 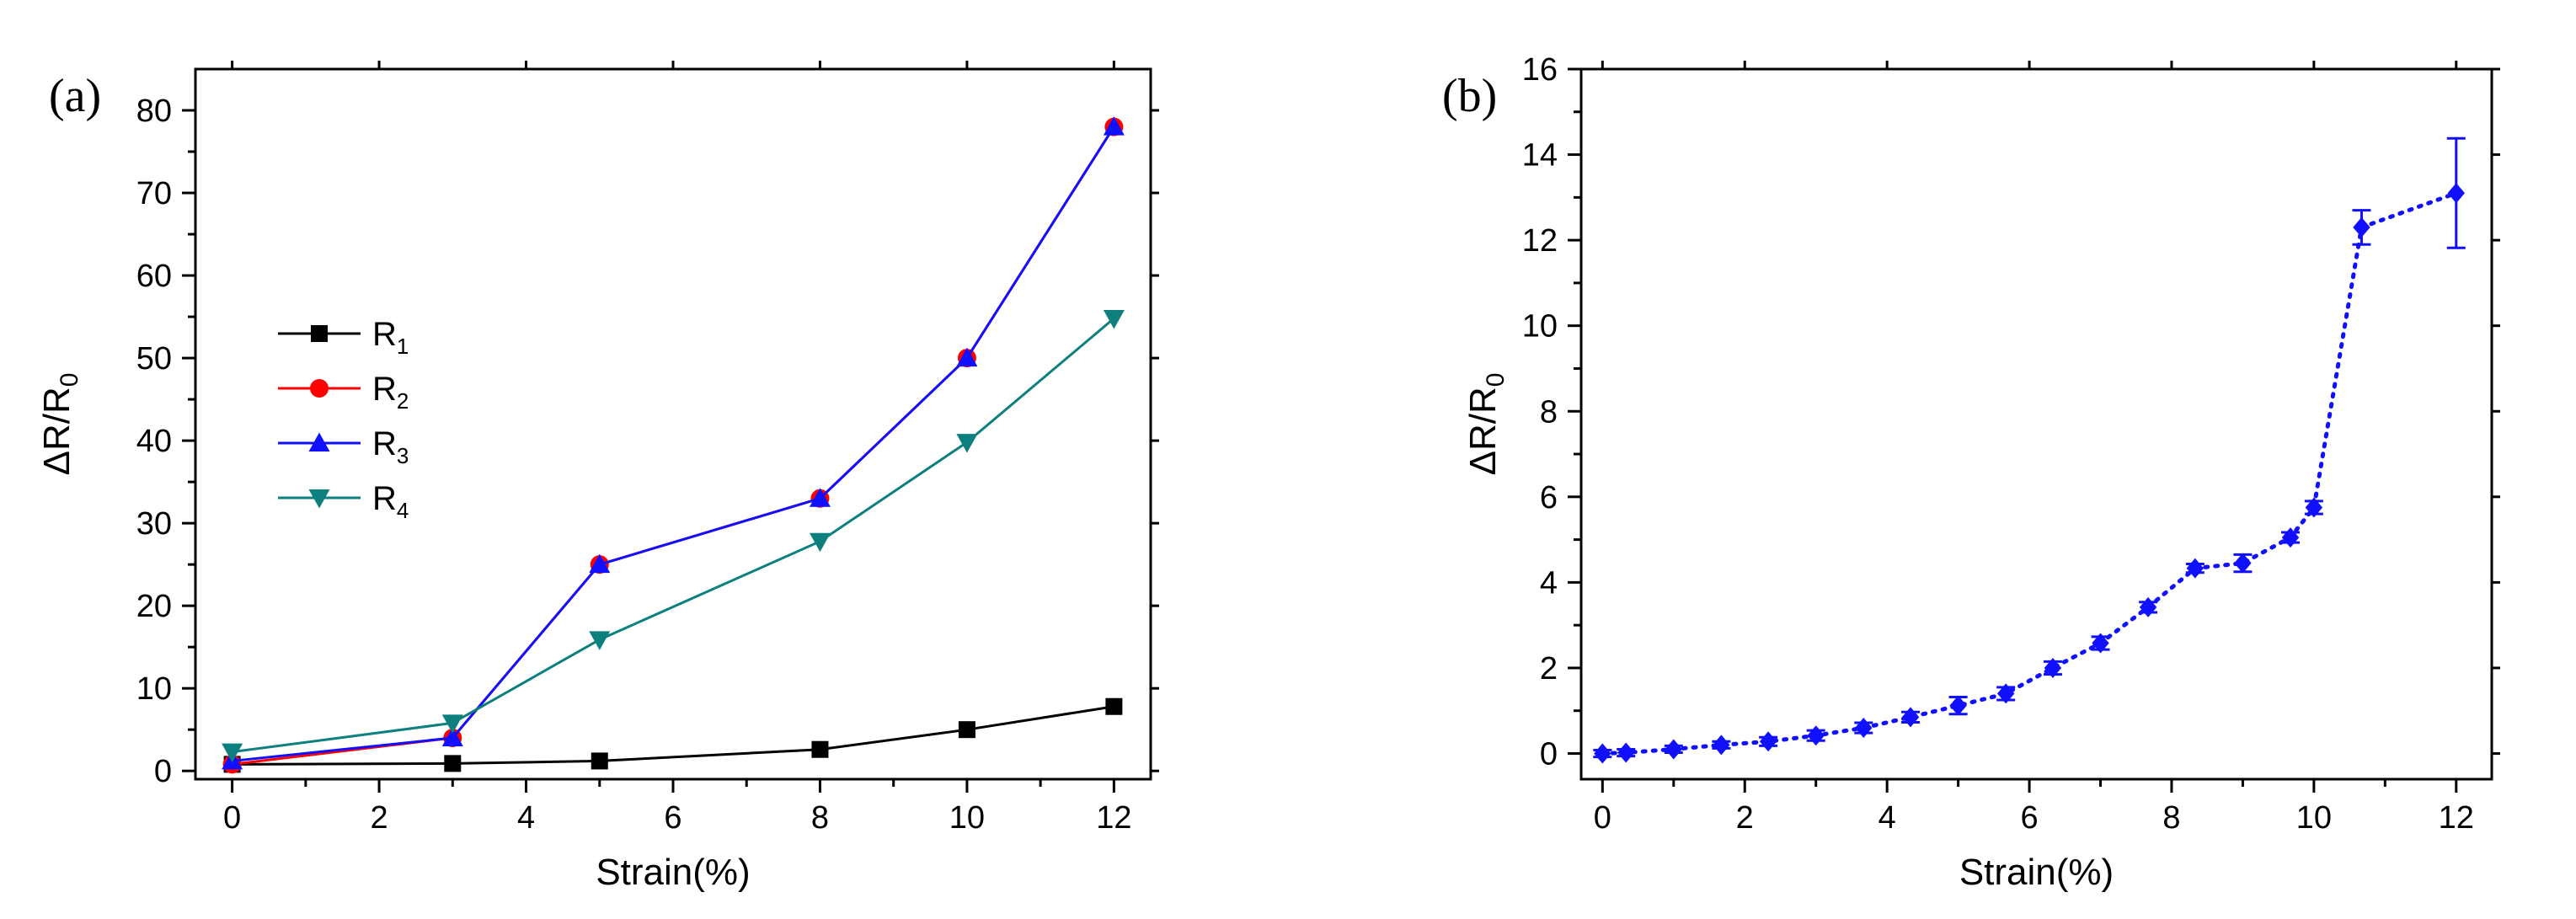 I want to click on y-tick-label: 70, so click(x=154, y=193).